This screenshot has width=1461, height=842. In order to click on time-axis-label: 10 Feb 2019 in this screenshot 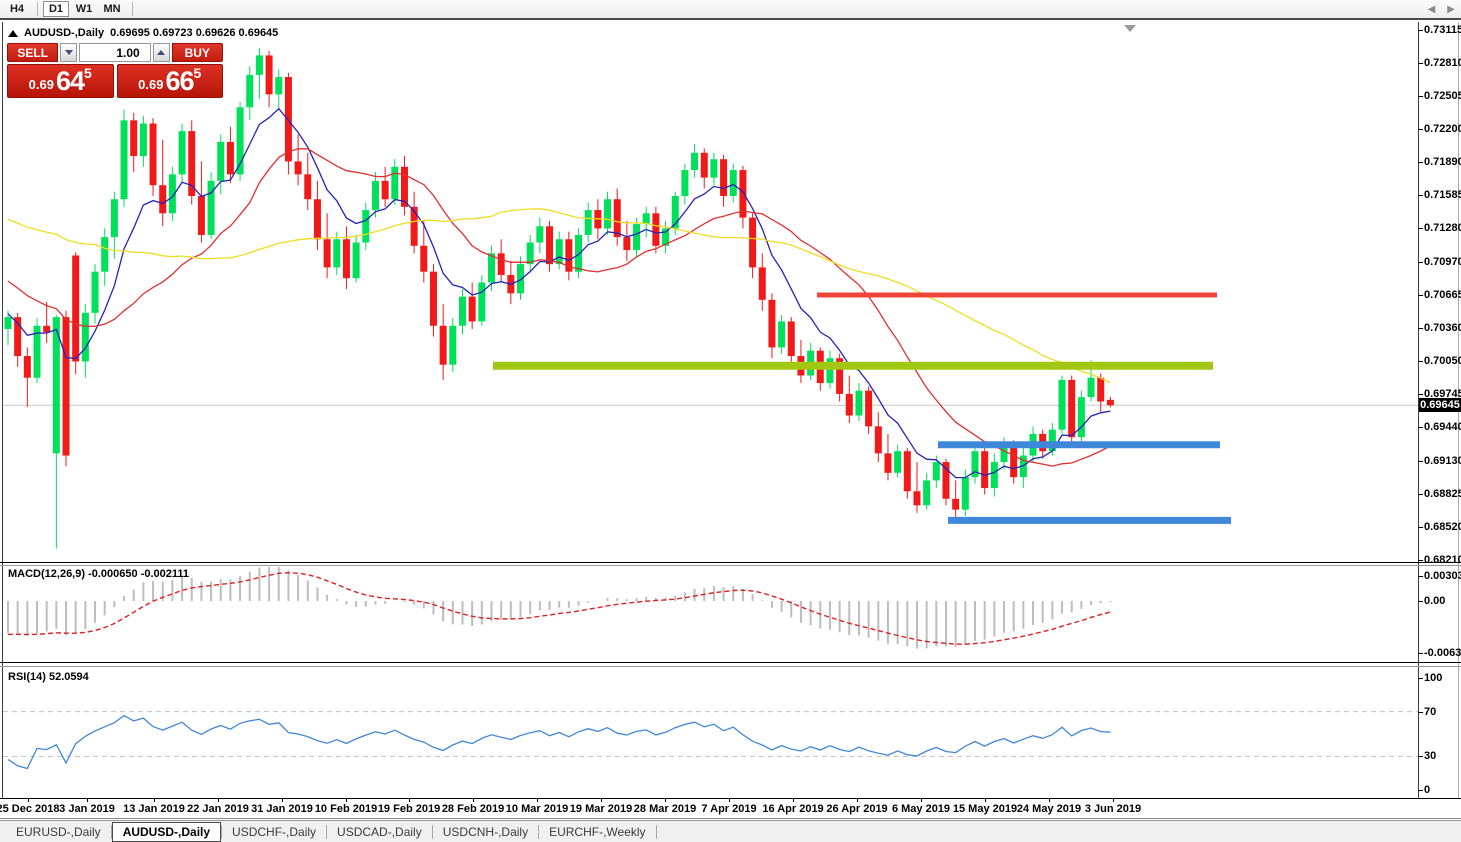, I will do `click(346, 809)`.